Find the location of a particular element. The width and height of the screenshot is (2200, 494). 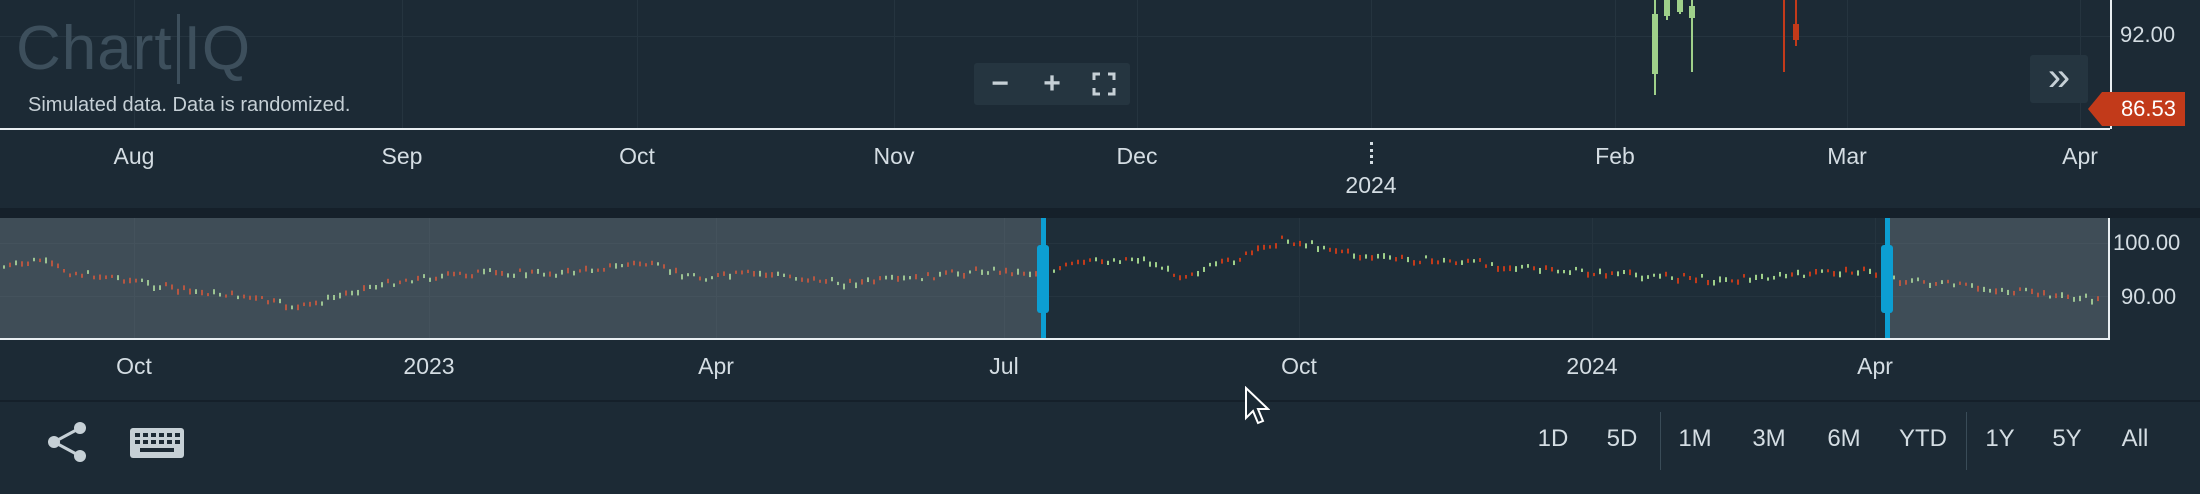

range-6m-button: 6M is located at coordinates (1844, 438).